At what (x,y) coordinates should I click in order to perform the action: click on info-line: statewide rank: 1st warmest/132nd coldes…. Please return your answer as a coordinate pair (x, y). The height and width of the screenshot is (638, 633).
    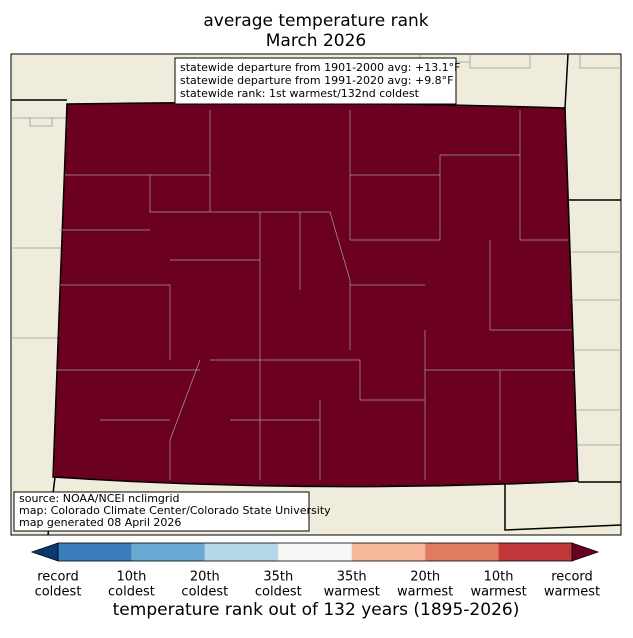
    Looking at the image, I should click on (300, 93).